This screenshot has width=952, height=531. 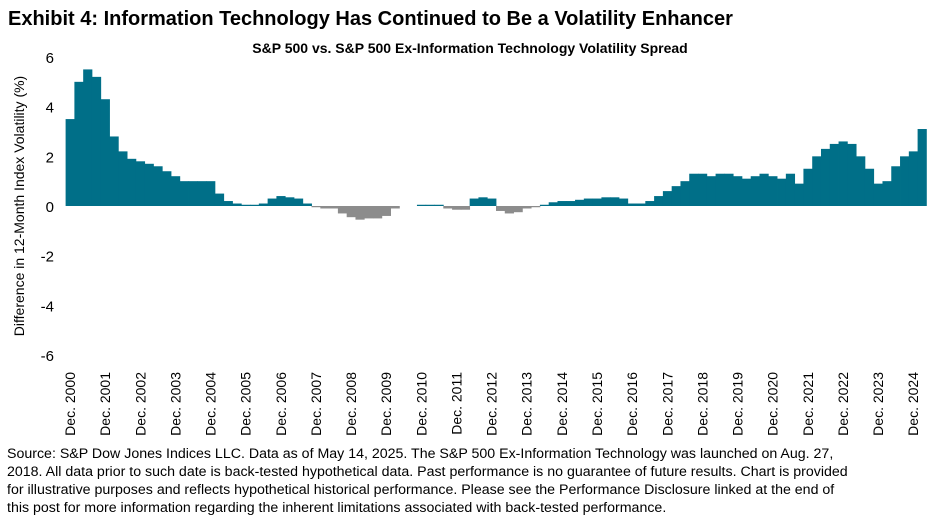 What do you see at coordinates (140, 404) in the screenshot?
I see `x-tick-label: Dec. 2002` at bounding box center [140, 404].